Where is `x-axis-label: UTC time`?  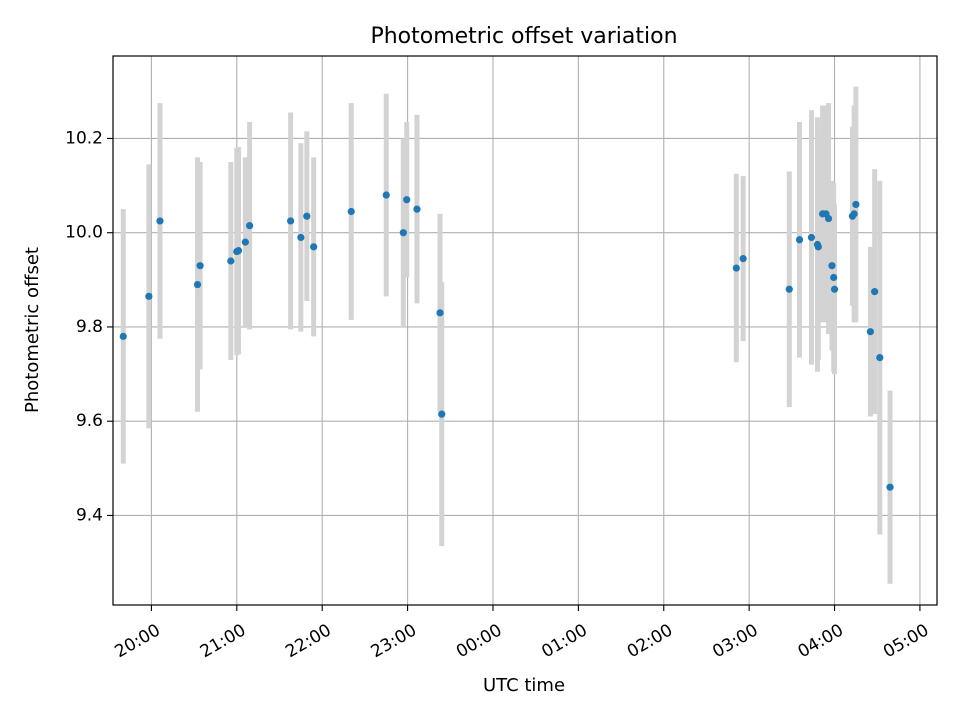
x-axis-label: UTC time is located at coordinates (524, 685).